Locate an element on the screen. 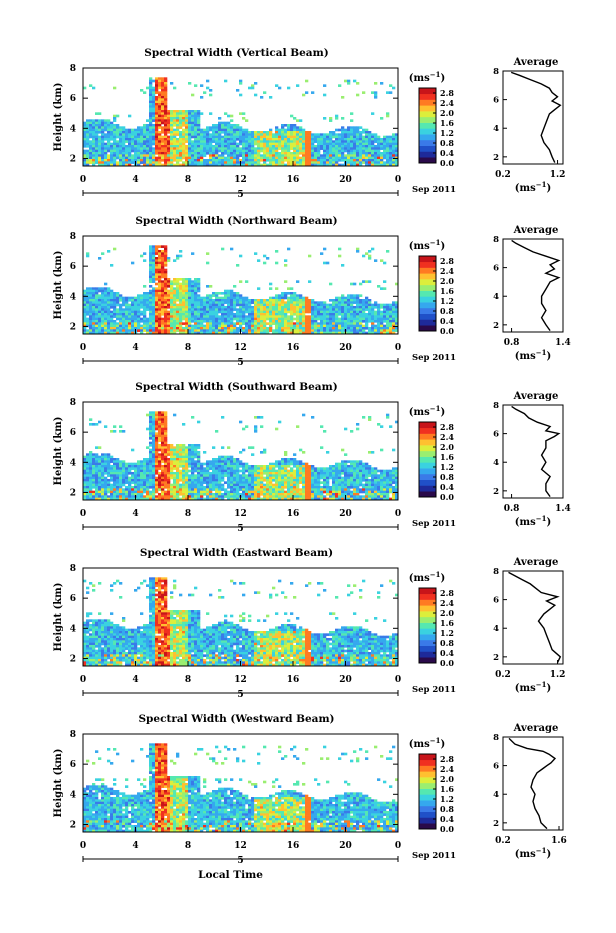 The height and width of the screenshot is (933, 616). colorbar-unit-close: ) is located at coordinates (442, 246).